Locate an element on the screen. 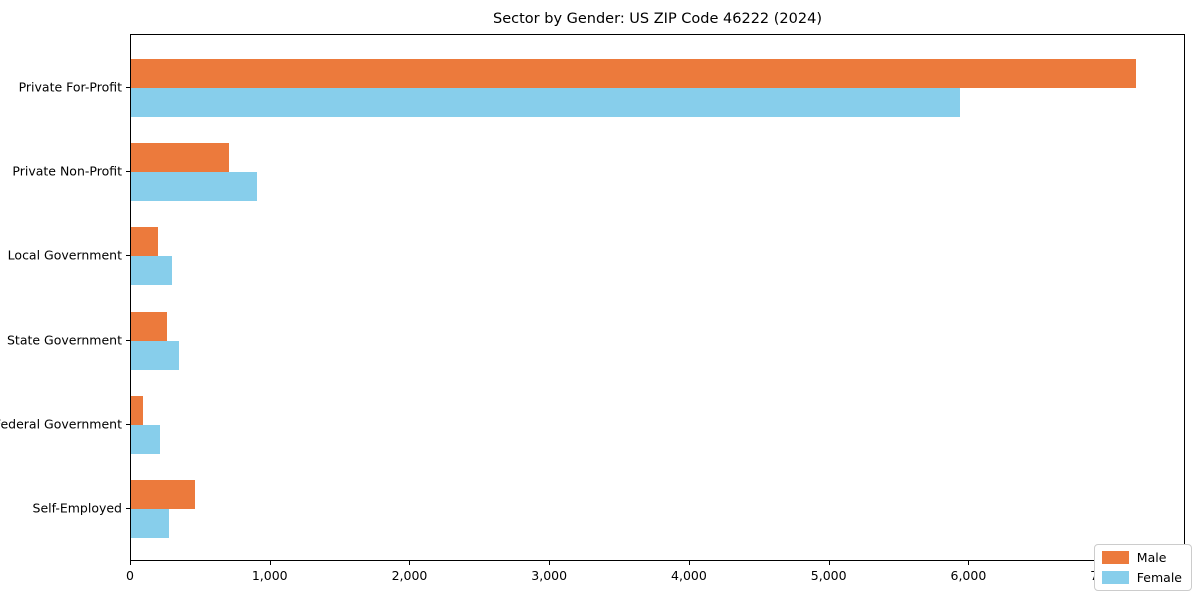  xtick-label-5000: 5,000 is located at coordinates (828, 575).